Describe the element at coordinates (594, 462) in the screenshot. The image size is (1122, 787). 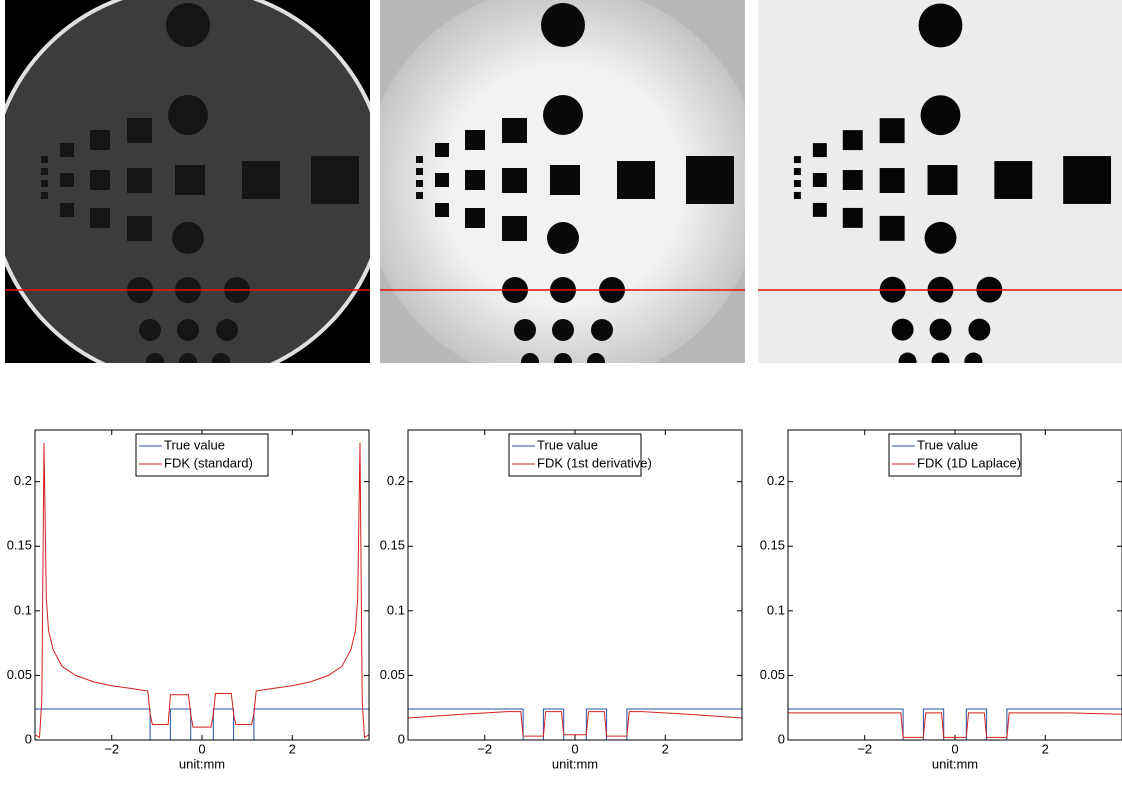
I see `legend-label: FDK (1st derivative)` at that location.